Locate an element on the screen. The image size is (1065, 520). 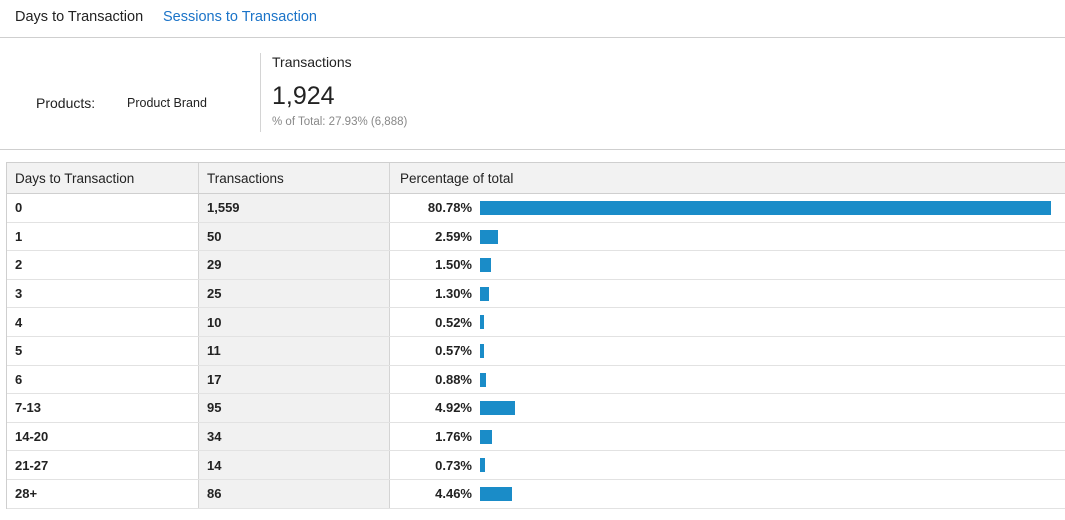
metric-name: Transactions is located at coordinates (312, 62).